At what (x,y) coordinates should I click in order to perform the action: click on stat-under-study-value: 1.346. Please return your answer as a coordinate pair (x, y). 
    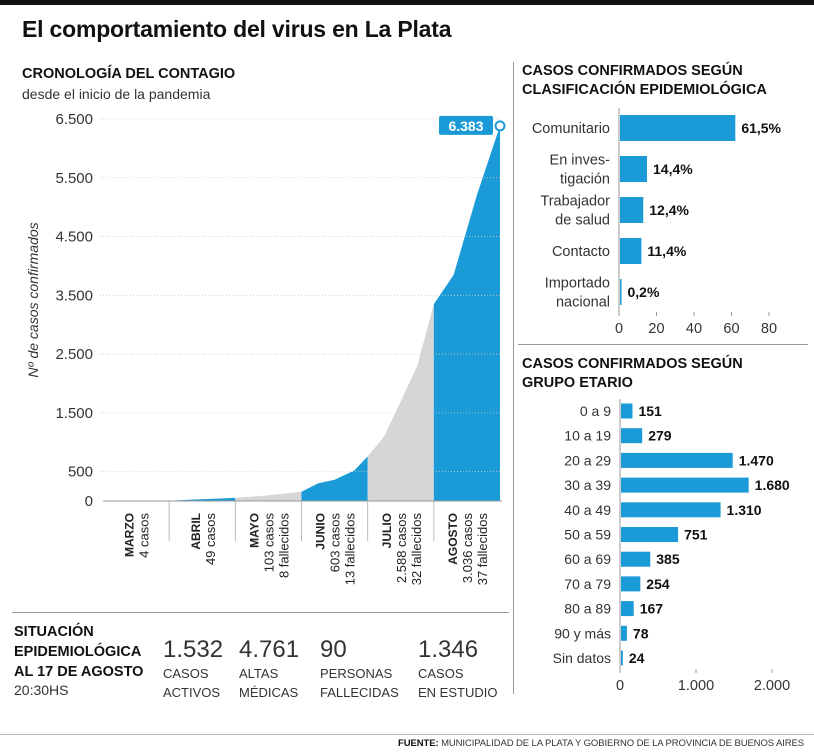
    Looking at the image, I should click on (448, 649).